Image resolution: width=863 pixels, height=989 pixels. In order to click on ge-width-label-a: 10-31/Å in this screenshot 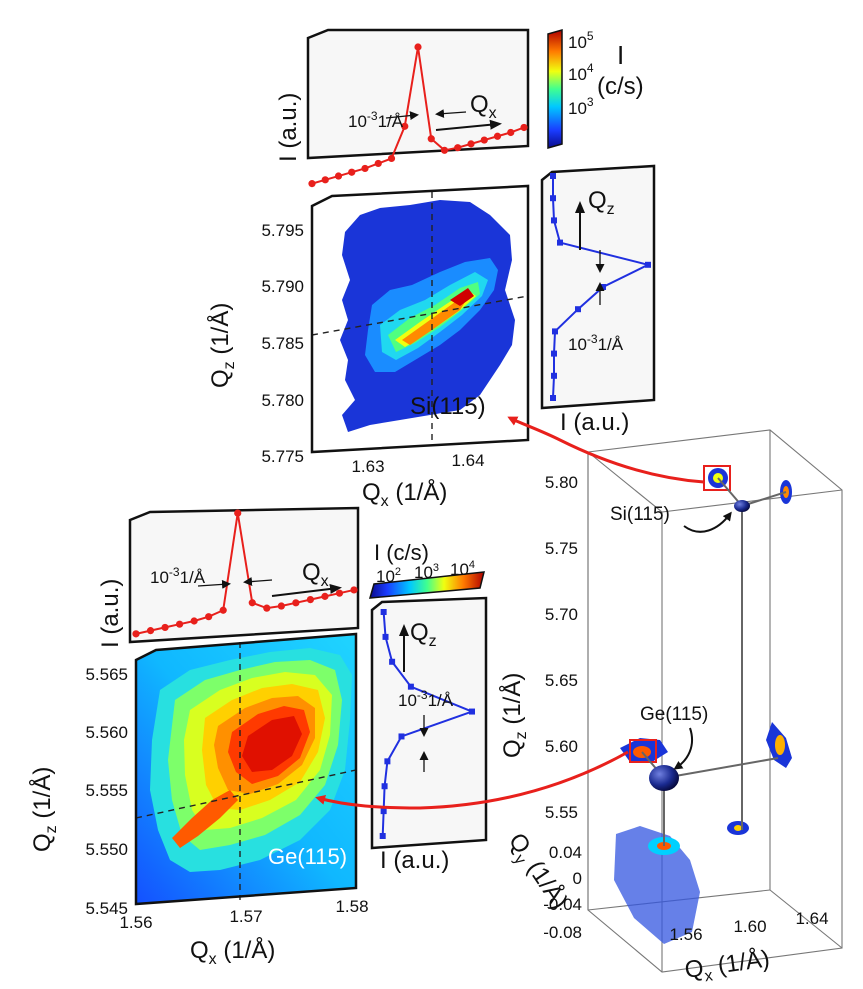, I will do `click(178, 576)`.